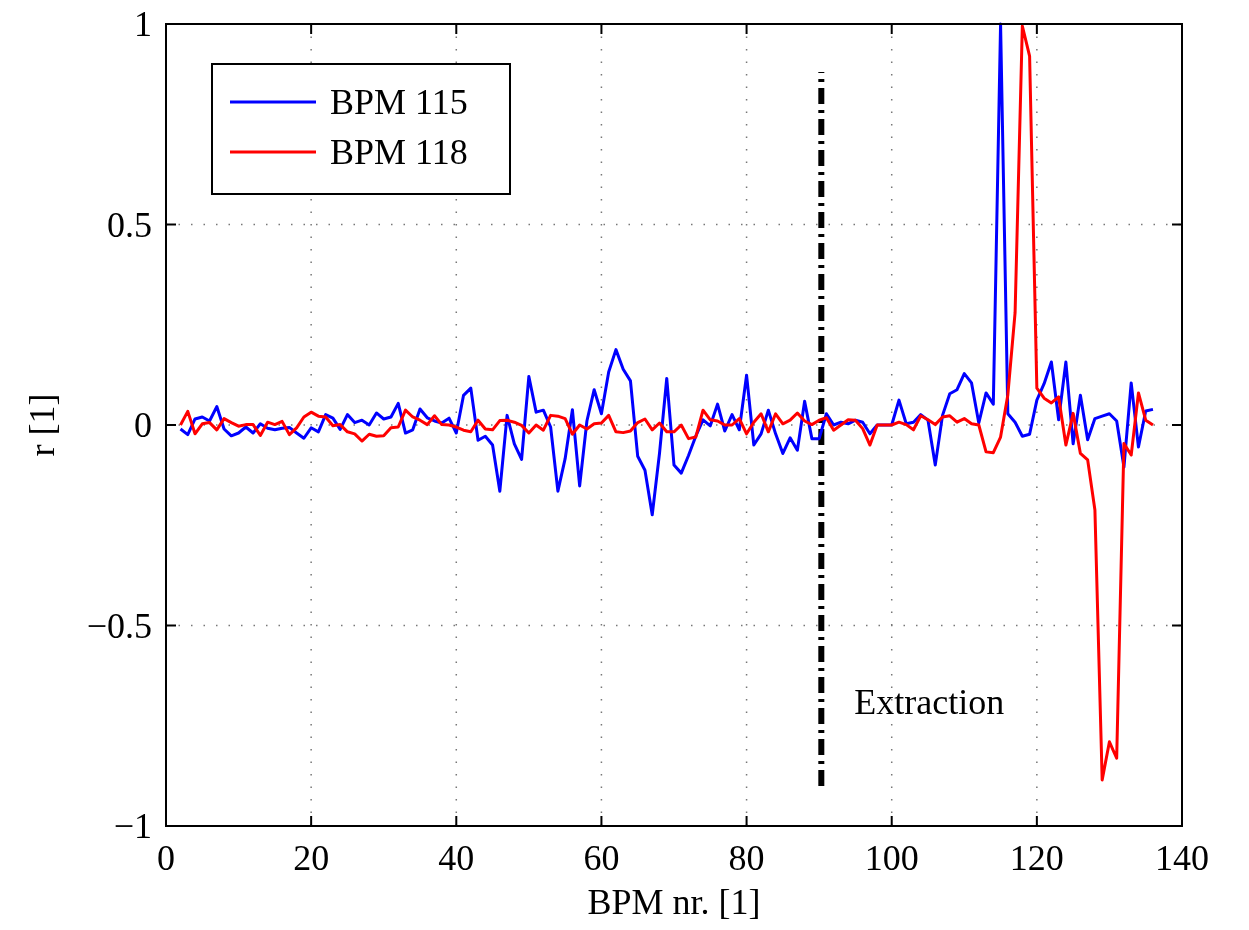  Describe the element at coordinates (132, 826) in the screenshot. I see `y-tick-label: −1` at that location.